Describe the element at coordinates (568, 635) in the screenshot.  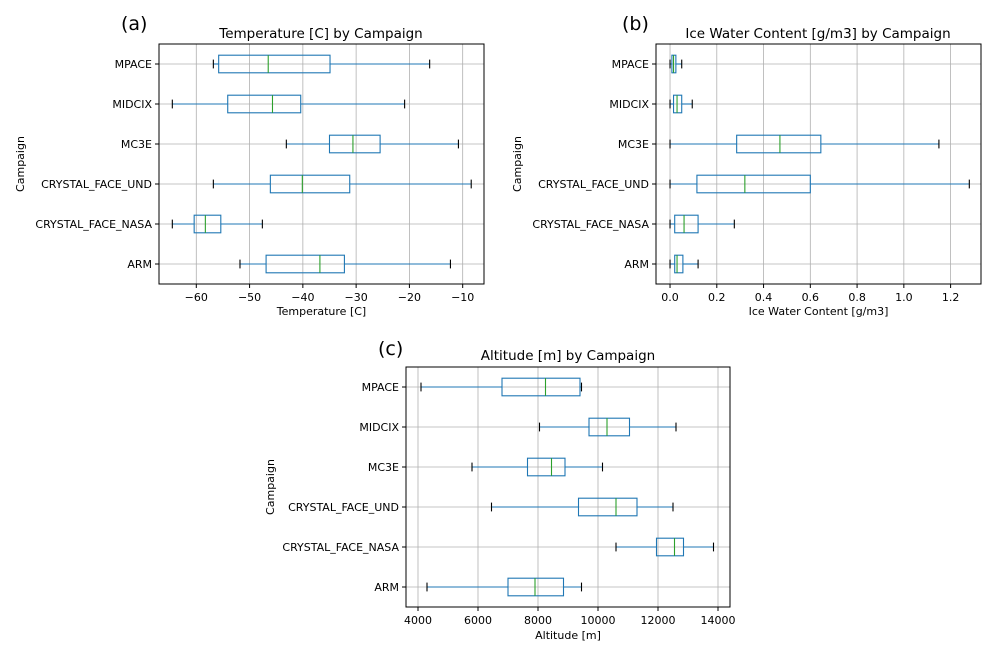
I see `x-axis-title: Altitude [m]` at that location.